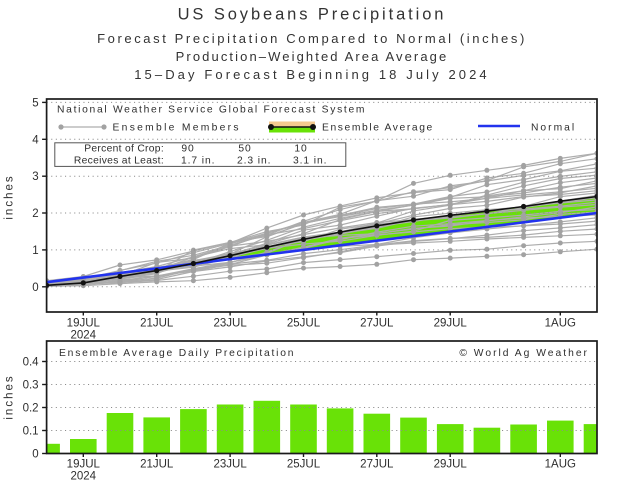  I want to click on svg-text: 2.3 in., so click(254, 161).